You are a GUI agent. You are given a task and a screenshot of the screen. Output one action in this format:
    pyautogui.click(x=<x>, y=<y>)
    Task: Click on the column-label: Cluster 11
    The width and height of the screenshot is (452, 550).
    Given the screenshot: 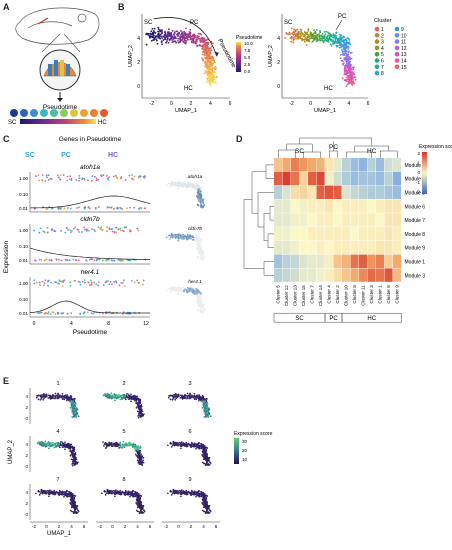 What is the action you would take?
    pyautogui.click(x=363, y=295)
    